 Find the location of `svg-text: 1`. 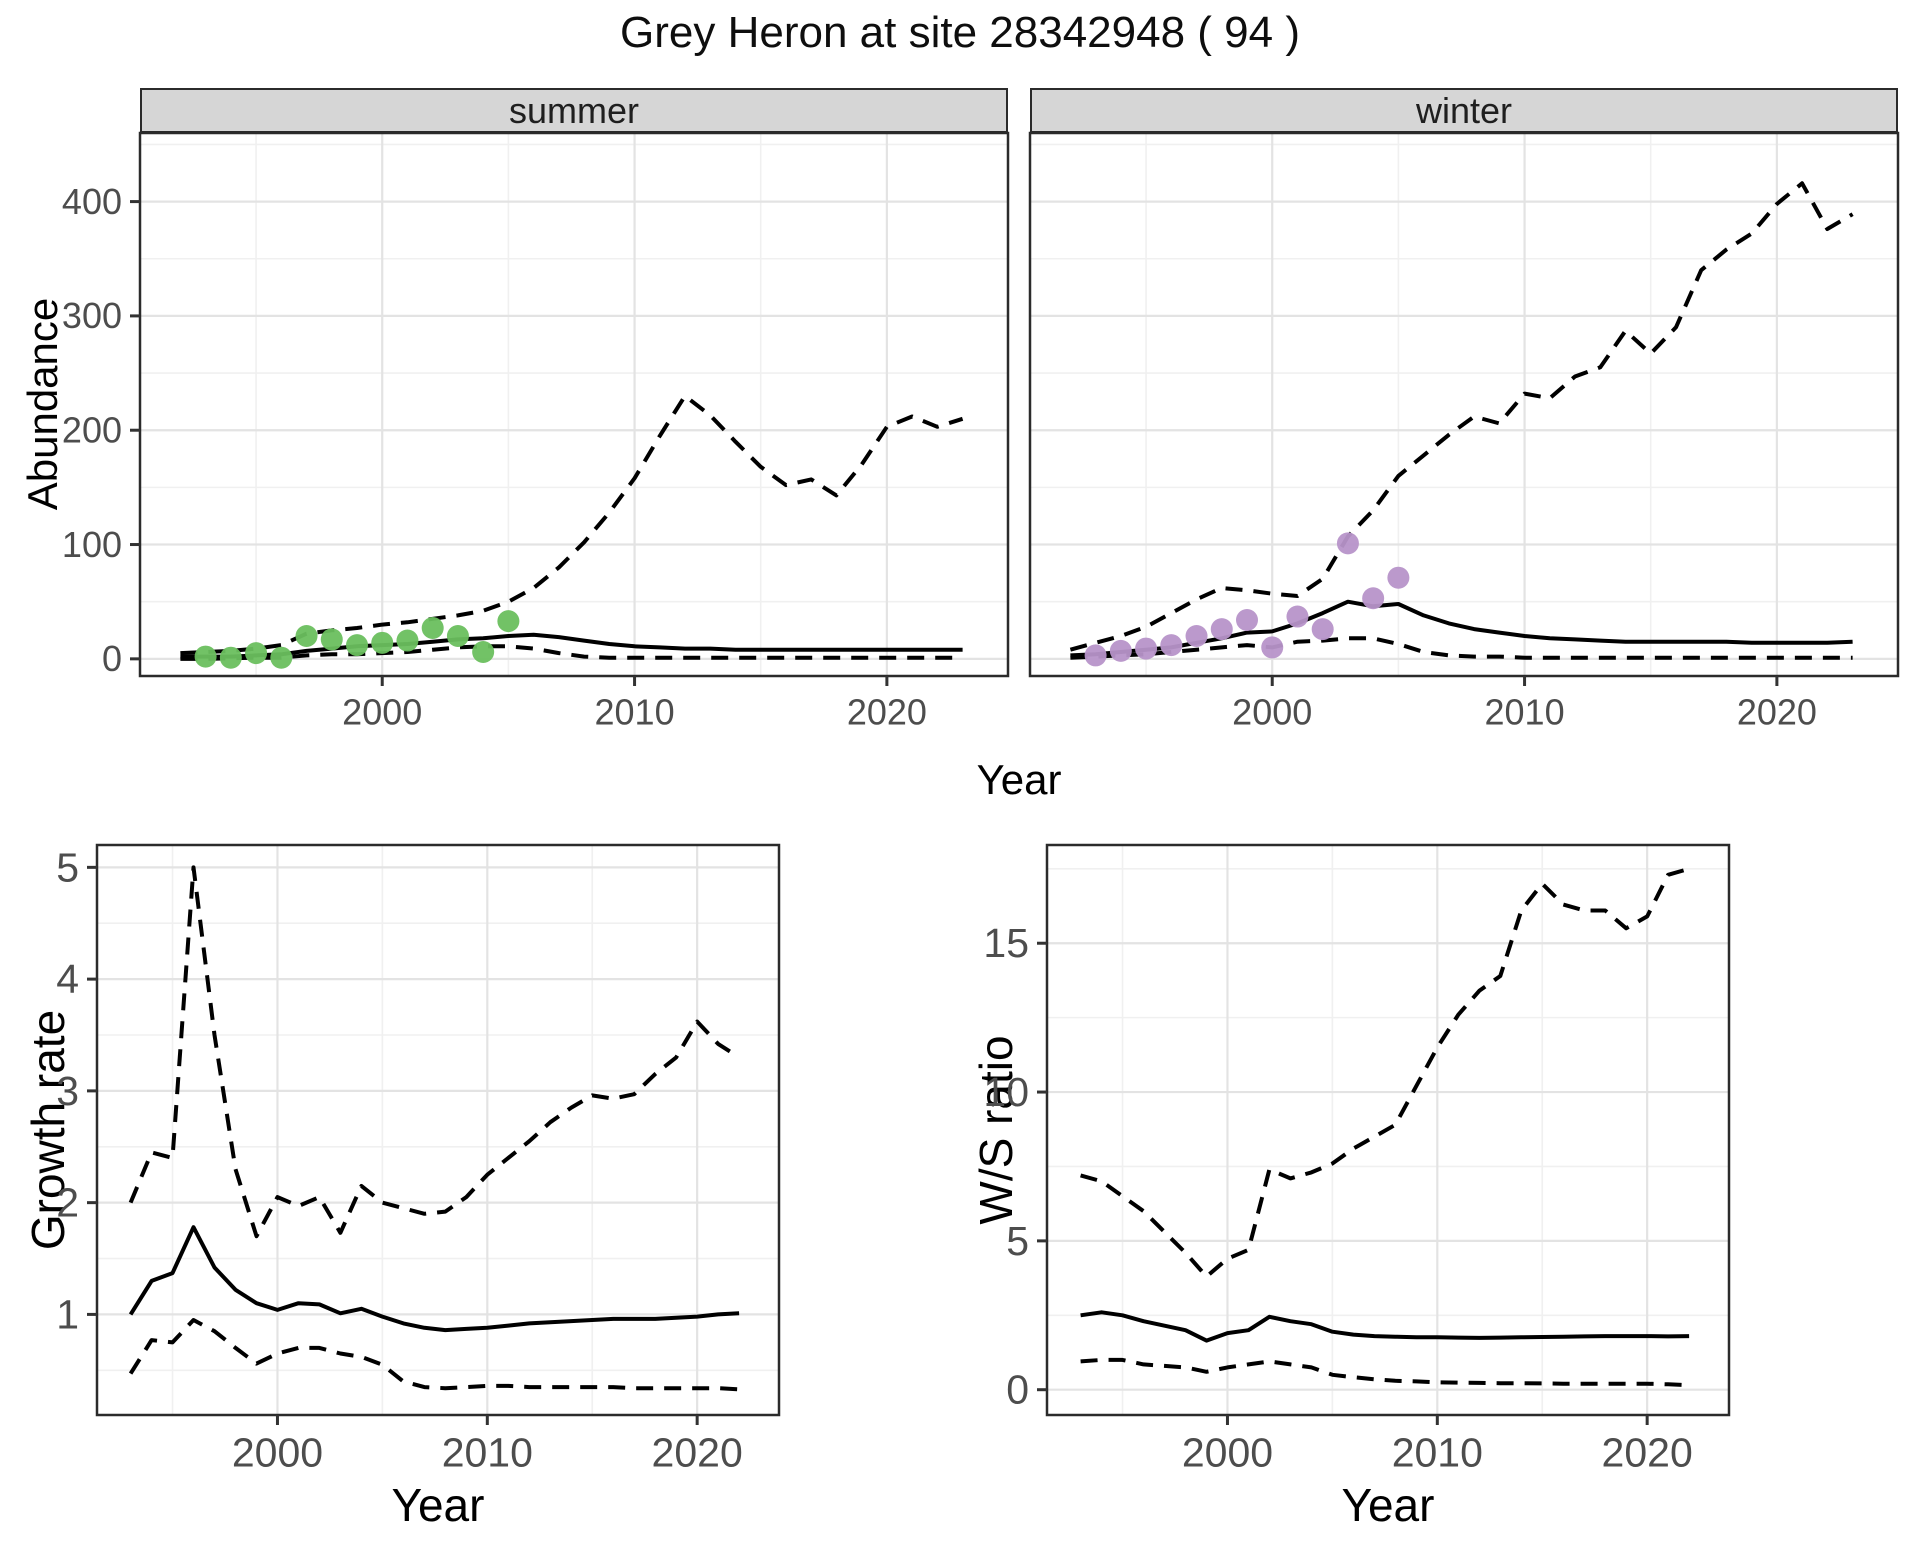

svg-text: 1 is located at coordinates (67, 1314).